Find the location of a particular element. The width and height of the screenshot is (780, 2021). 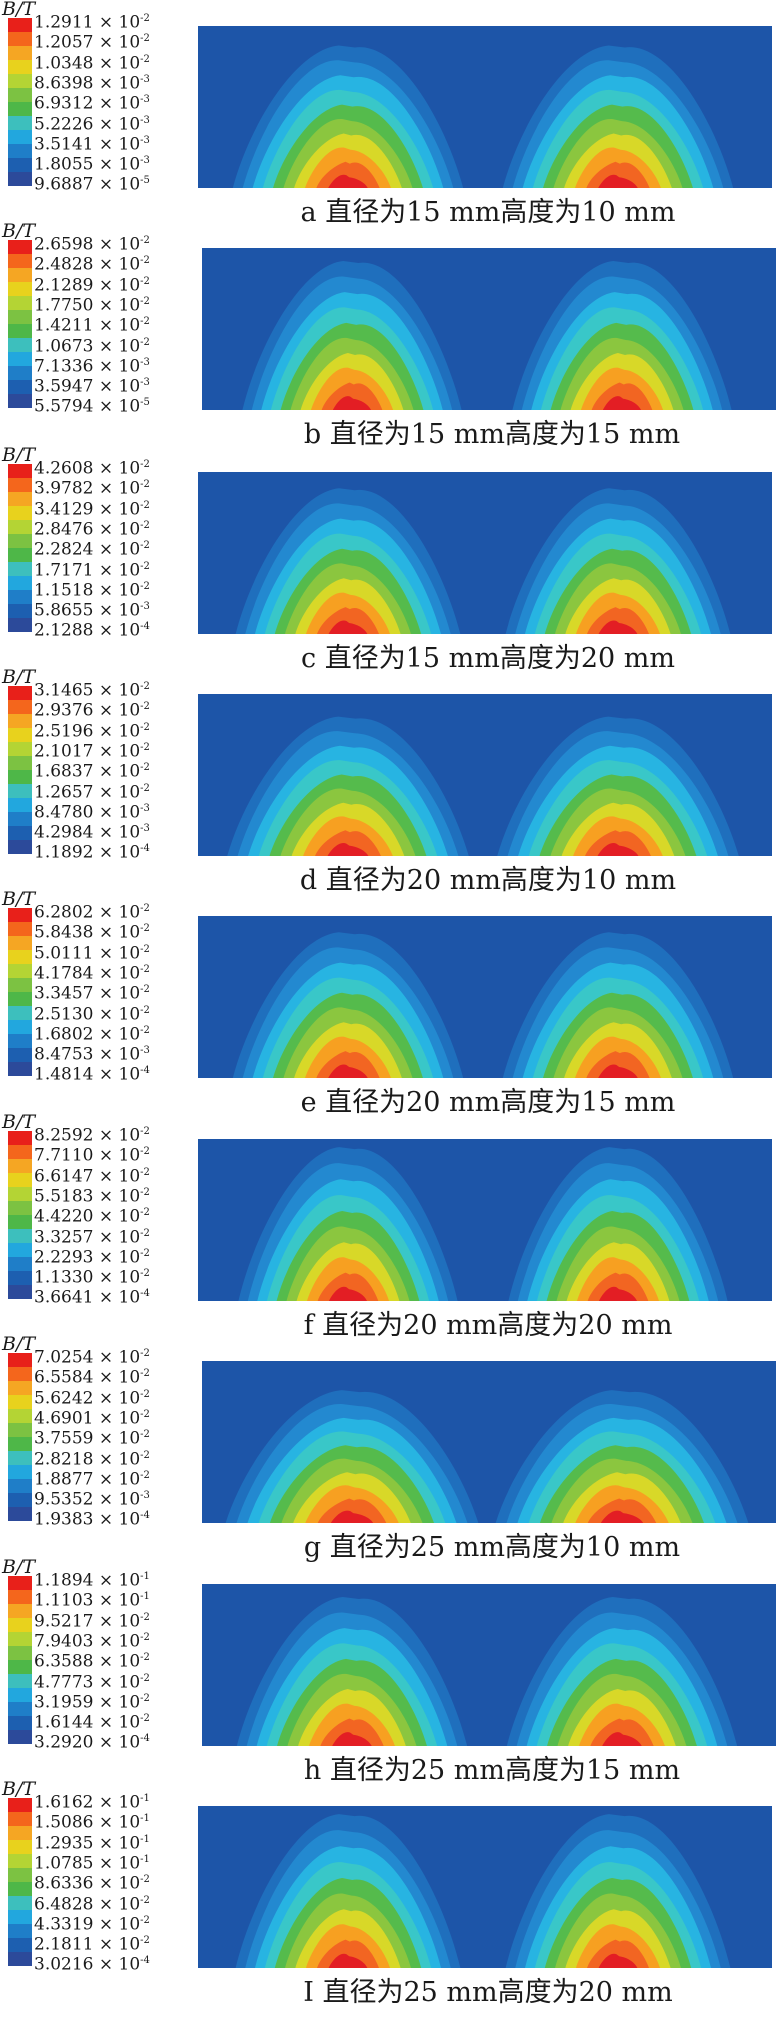

tick-mantissa: 1.1892 × 10 is located at coordinates (87, 853).